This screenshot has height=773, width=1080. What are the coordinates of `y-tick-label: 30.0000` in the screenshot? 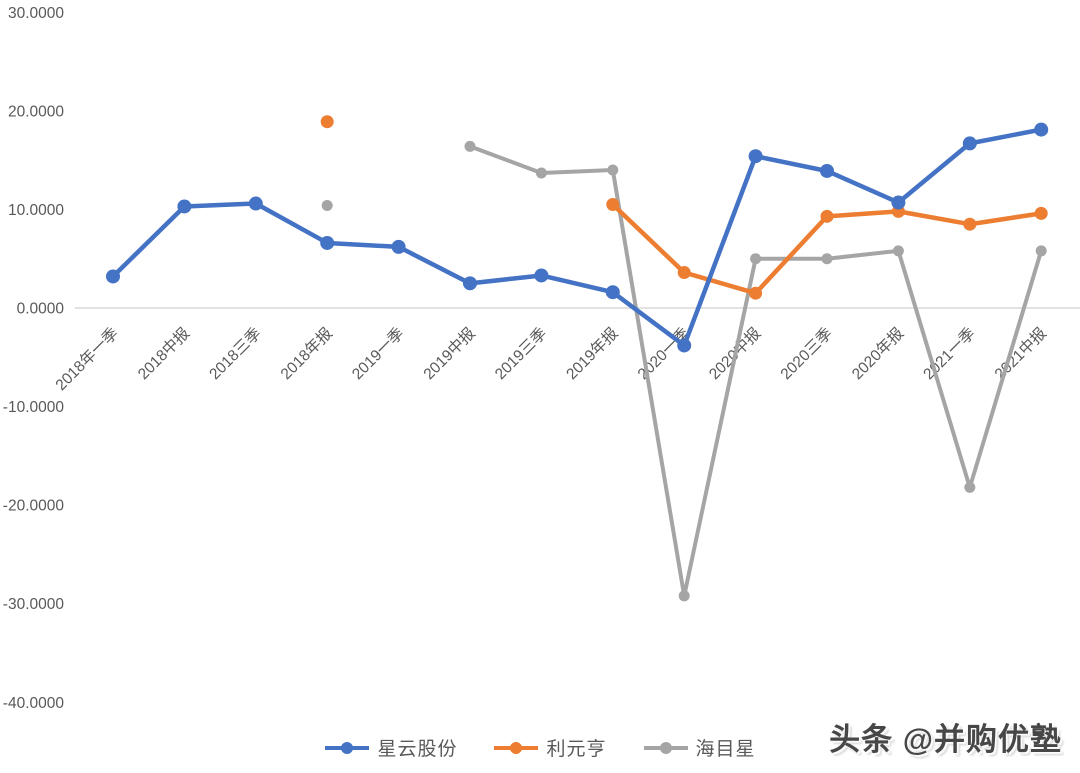 It's located at (36, 13).